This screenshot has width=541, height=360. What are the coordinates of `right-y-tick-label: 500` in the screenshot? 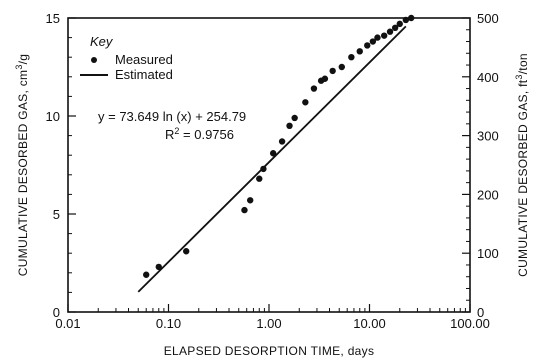 It's located at (488, 18).